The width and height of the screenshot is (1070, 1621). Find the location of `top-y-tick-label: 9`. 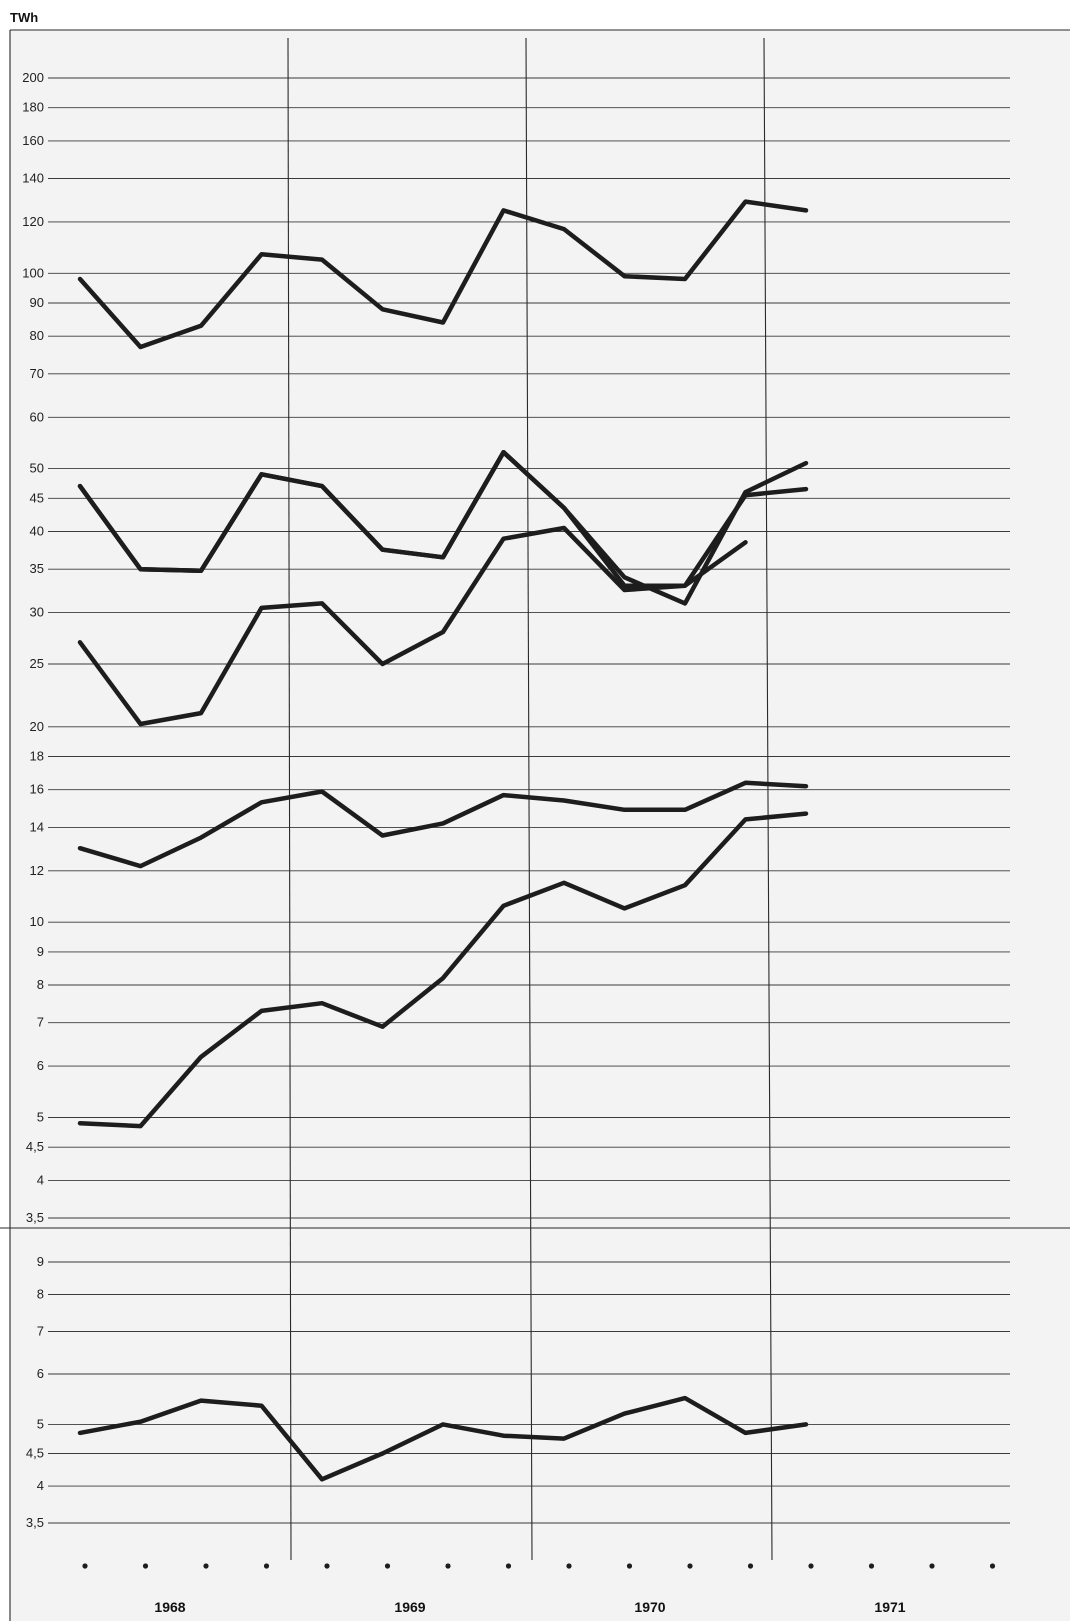

top-y-tick-label: 9 is located at coordinates (40, 951).